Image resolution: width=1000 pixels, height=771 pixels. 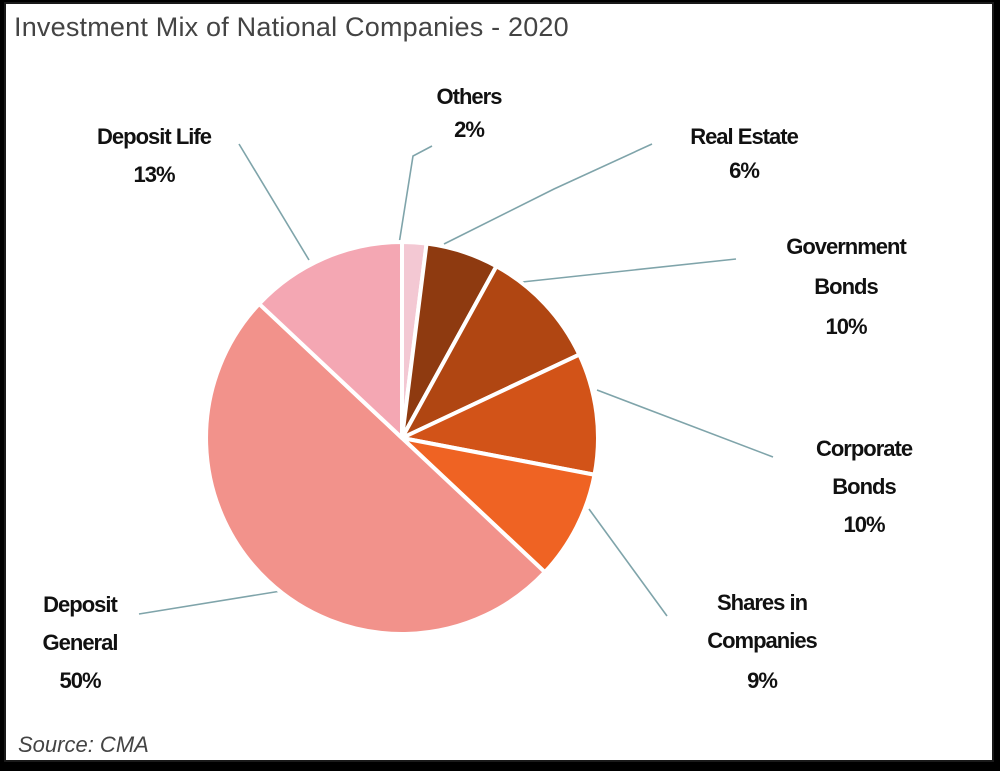 I want to click on data-label-others: Others 2%, so click(x=470, y=113).